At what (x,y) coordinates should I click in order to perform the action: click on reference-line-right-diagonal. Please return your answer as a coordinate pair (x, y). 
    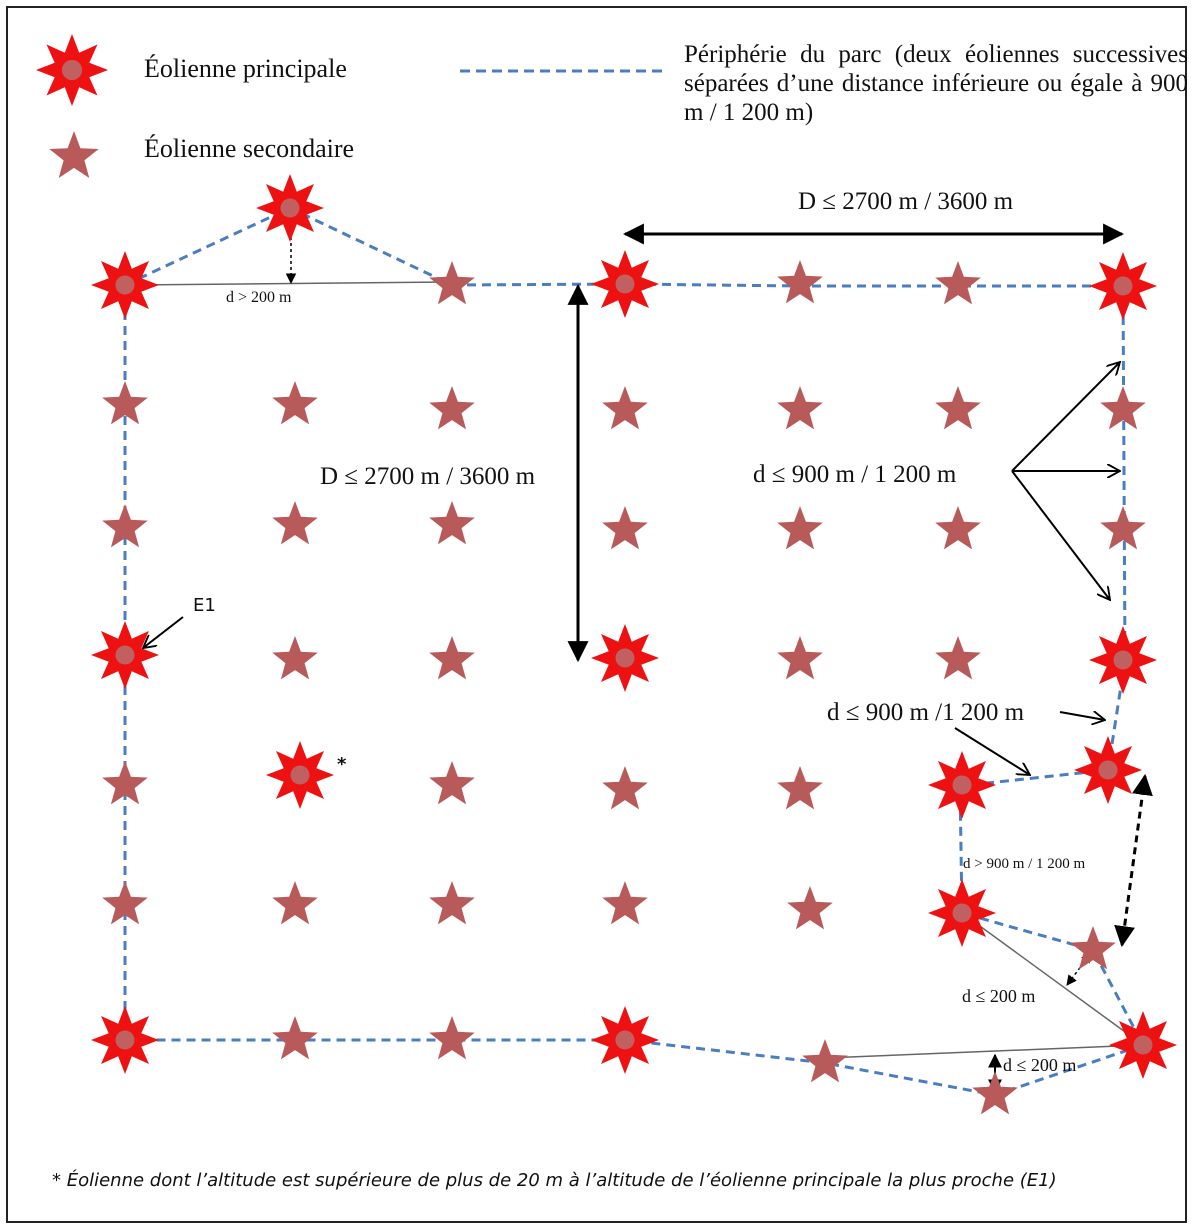
    Looking at the image, I should click on (1052, 979).